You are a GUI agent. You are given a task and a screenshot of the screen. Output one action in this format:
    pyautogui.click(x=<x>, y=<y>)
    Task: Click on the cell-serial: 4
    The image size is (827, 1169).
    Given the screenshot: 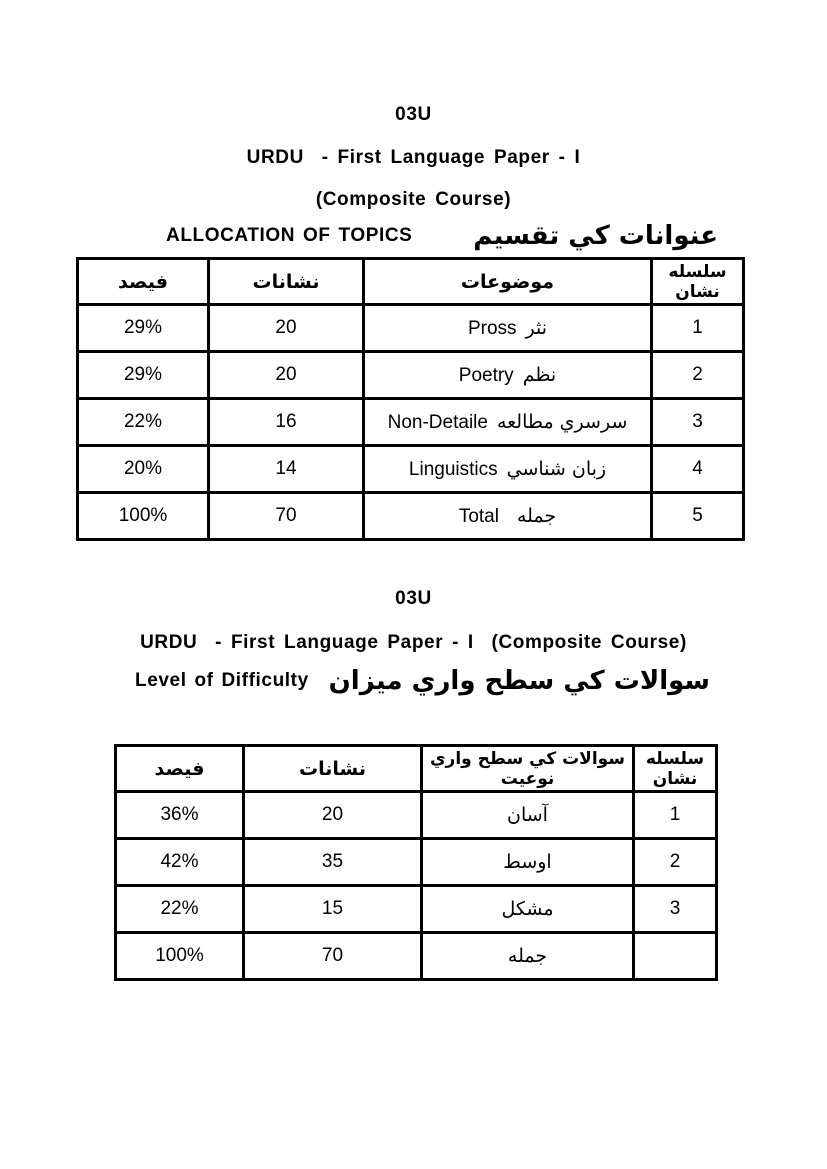 What is the action you would take?
    pyautogui.click(x=697, y=469)
    